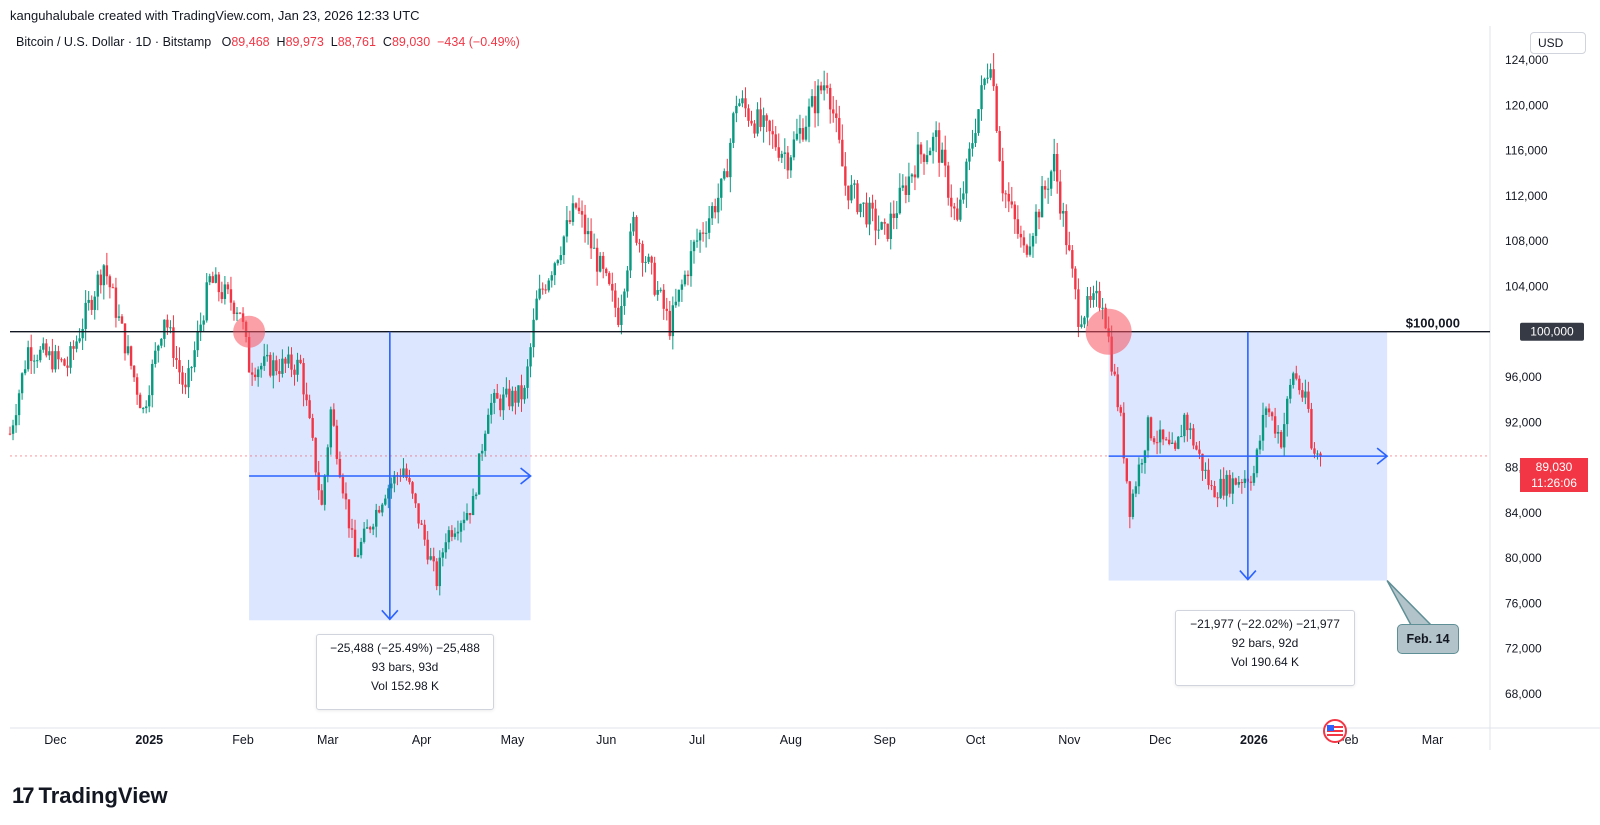  What do you see at coordinates (1254, 740) in the screenshot?
I see `x-tick-label: 2026` at bounding box center [1254, 740].